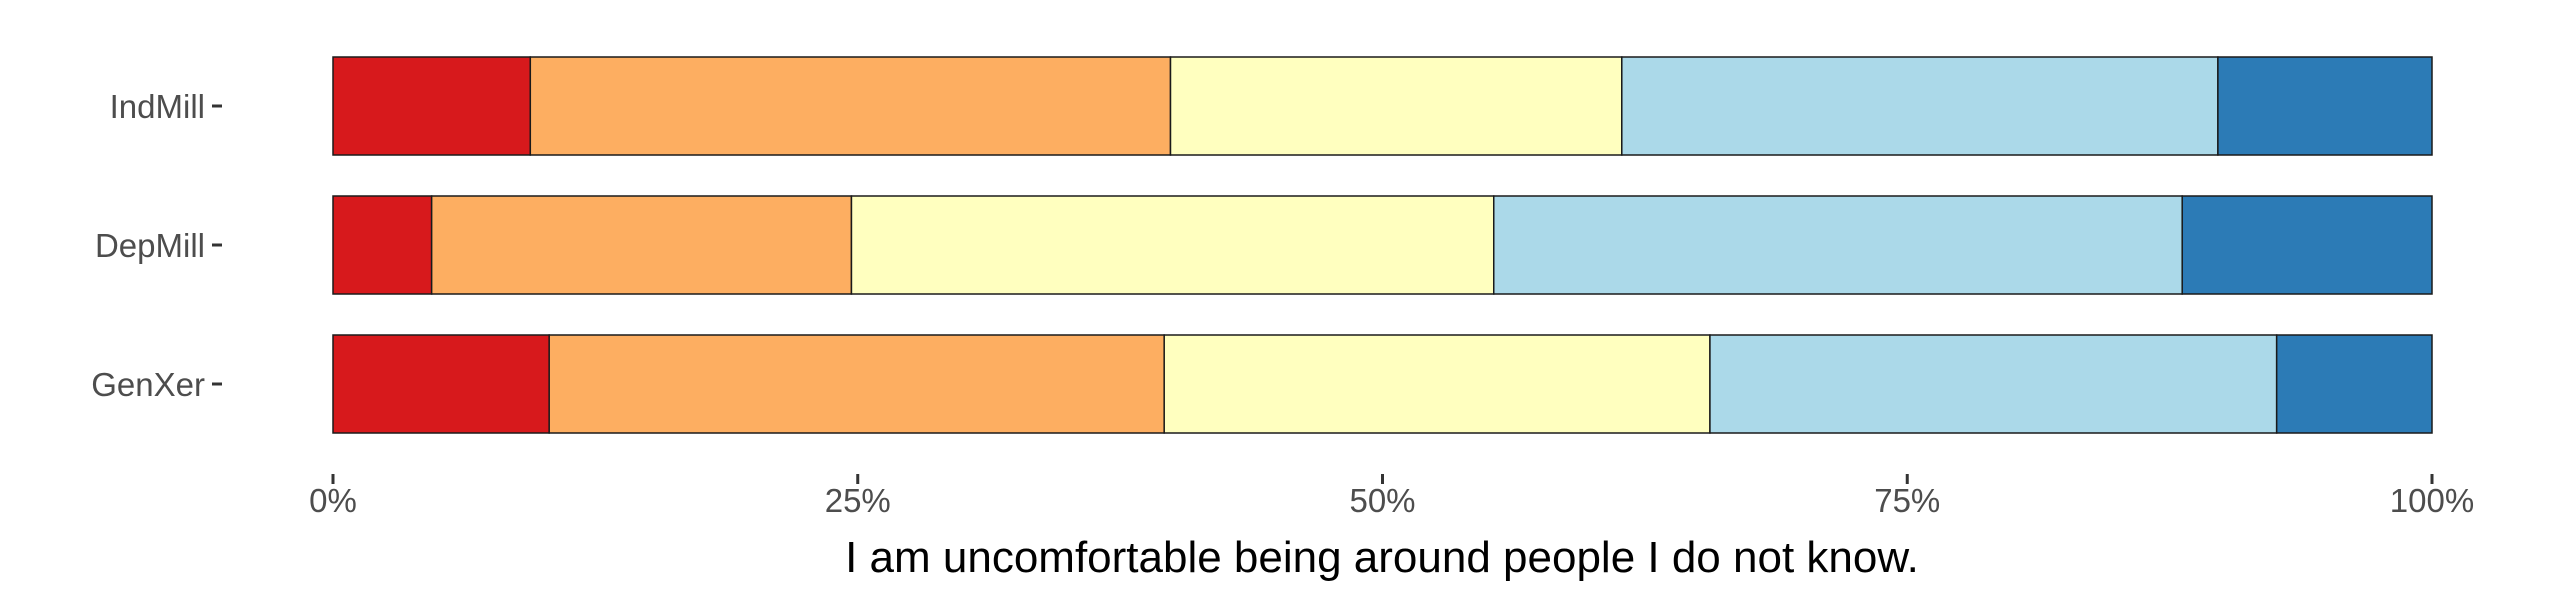 This screenshot has width=2550, height=600. I want to click on x-tick-label: 25%, so click(858, 500).